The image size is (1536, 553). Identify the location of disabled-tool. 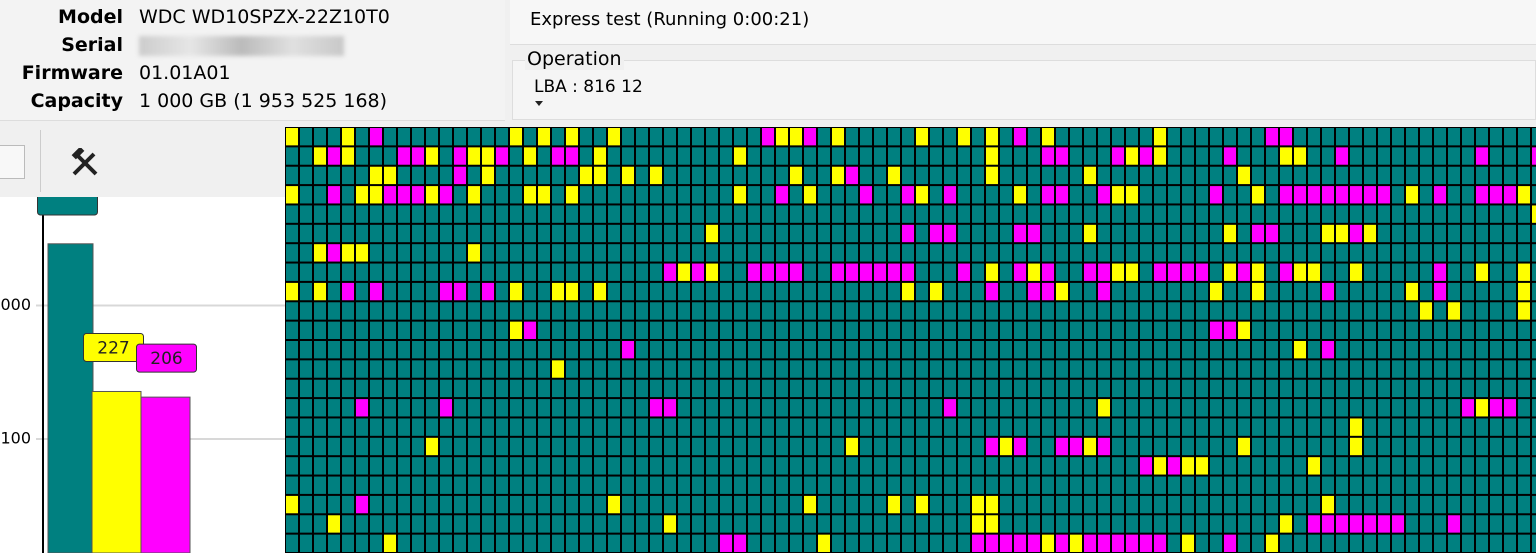
(12, 162).